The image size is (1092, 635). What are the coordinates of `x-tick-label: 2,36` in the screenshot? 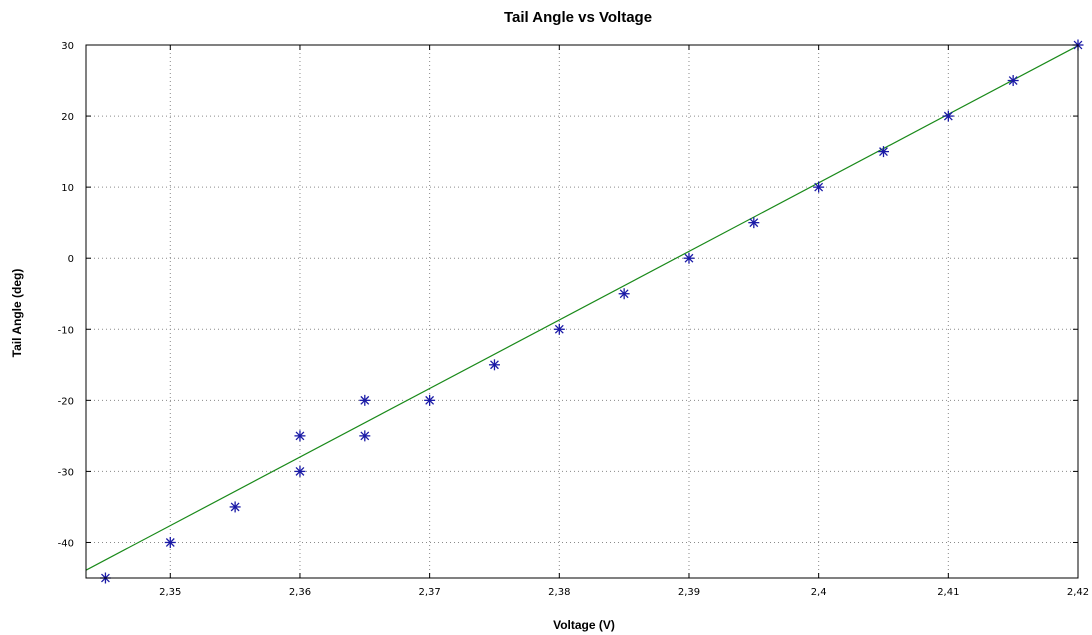 It's located at (300, 592).